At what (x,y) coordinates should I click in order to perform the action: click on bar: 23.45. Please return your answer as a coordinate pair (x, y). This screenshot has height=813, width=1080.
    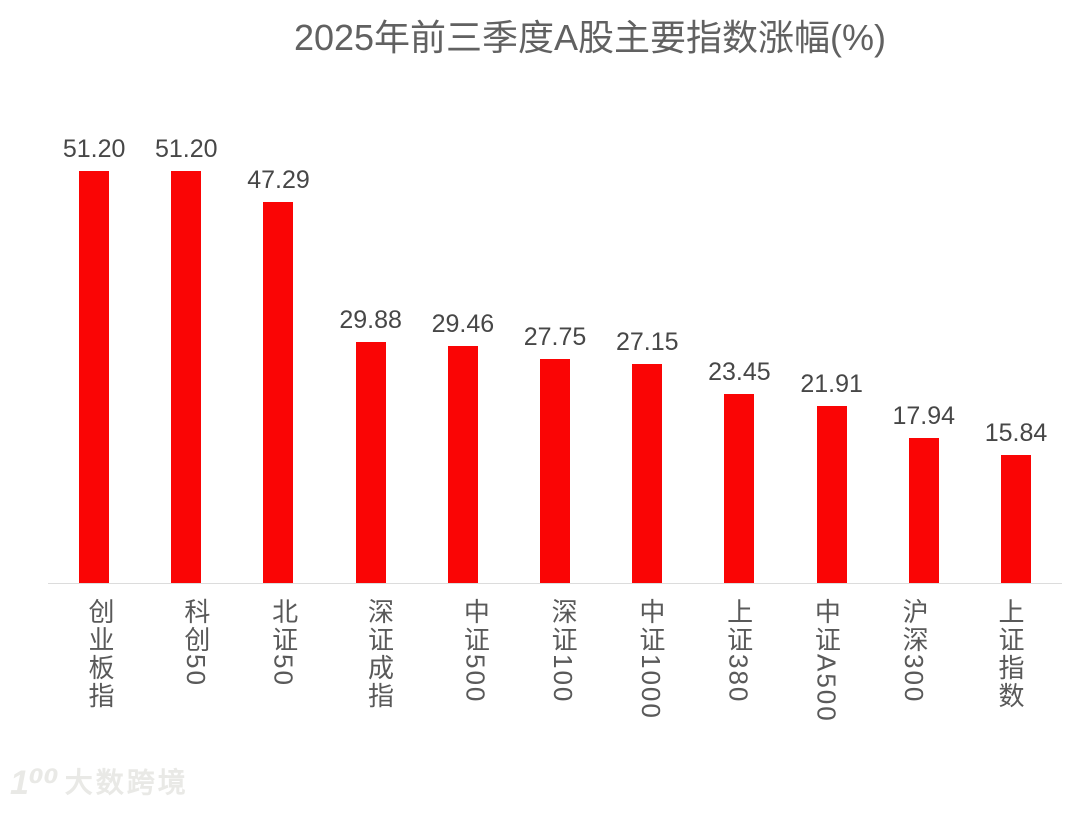
    Looking at the image, I should click on (739, 471).